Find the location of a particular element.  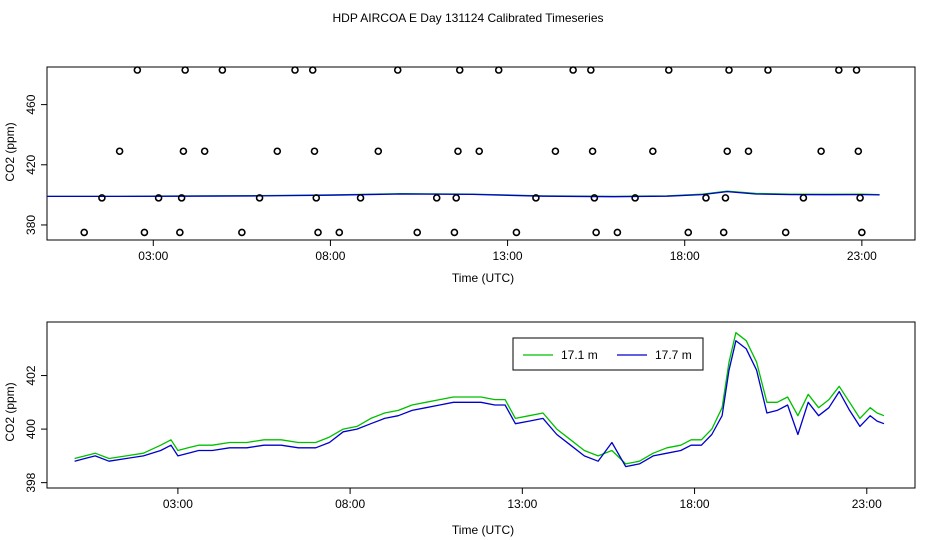

legend-label-17-7m: 17.7 m is located at coordinates (673, 355).